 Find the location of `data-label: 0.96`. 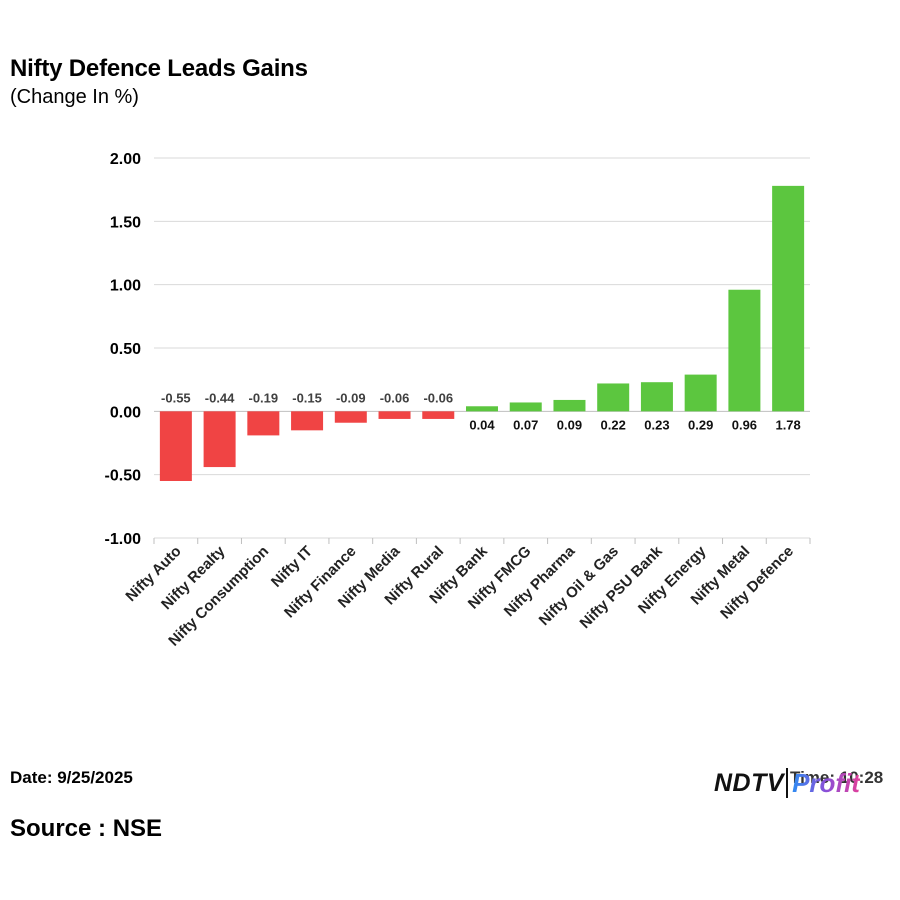

data-label: 0.96 is located at coordinates (744, 424).